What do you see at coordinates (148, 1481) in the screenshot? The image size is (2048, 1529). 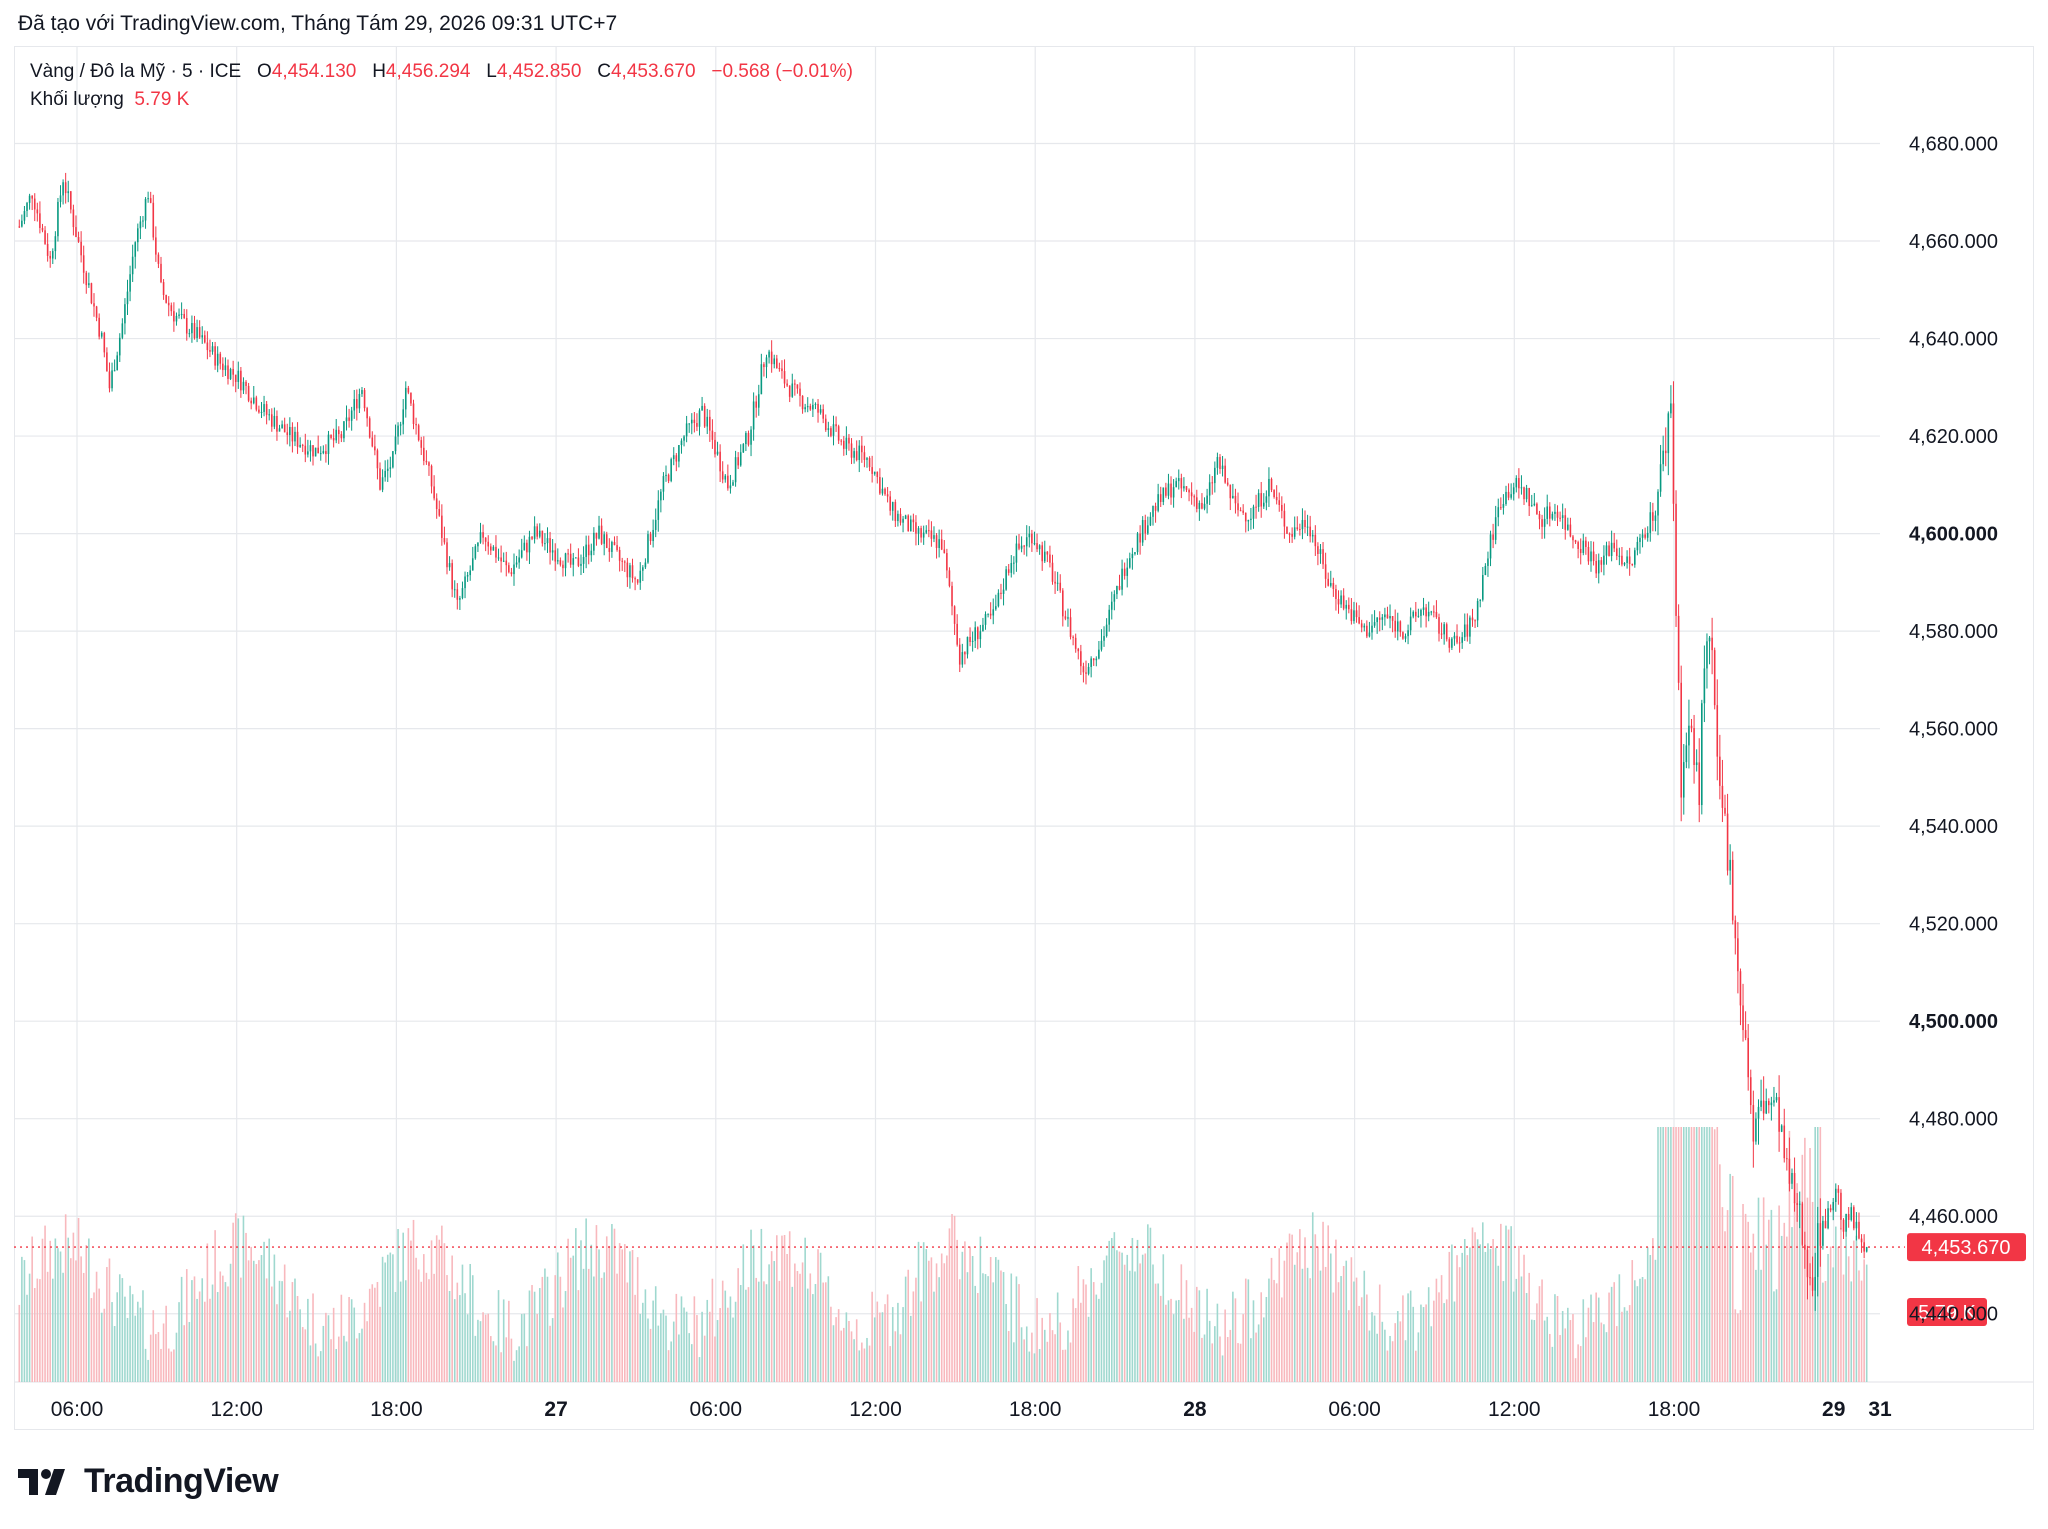 I see `tradingview-brand: TradingView` at bounding box center [148, 1481].